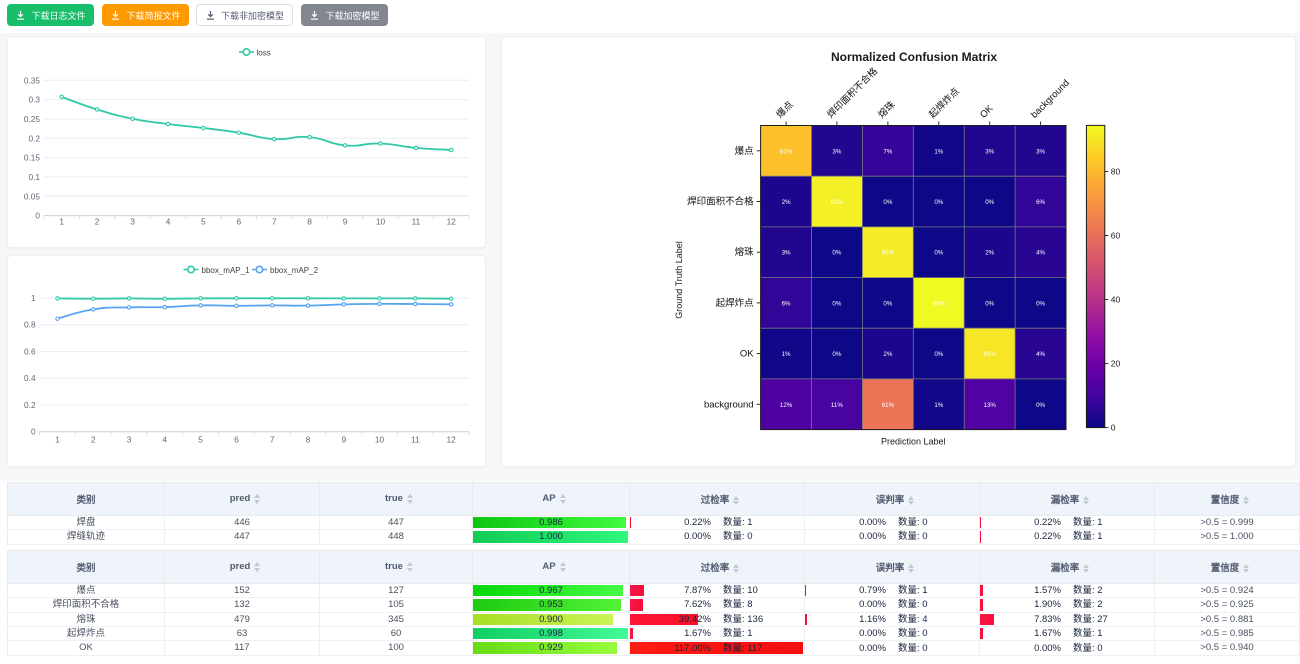 Image resolution: width=1300 pixels, height=664 pixels. I want to click on svg-text: 60, so click(1116, 236).